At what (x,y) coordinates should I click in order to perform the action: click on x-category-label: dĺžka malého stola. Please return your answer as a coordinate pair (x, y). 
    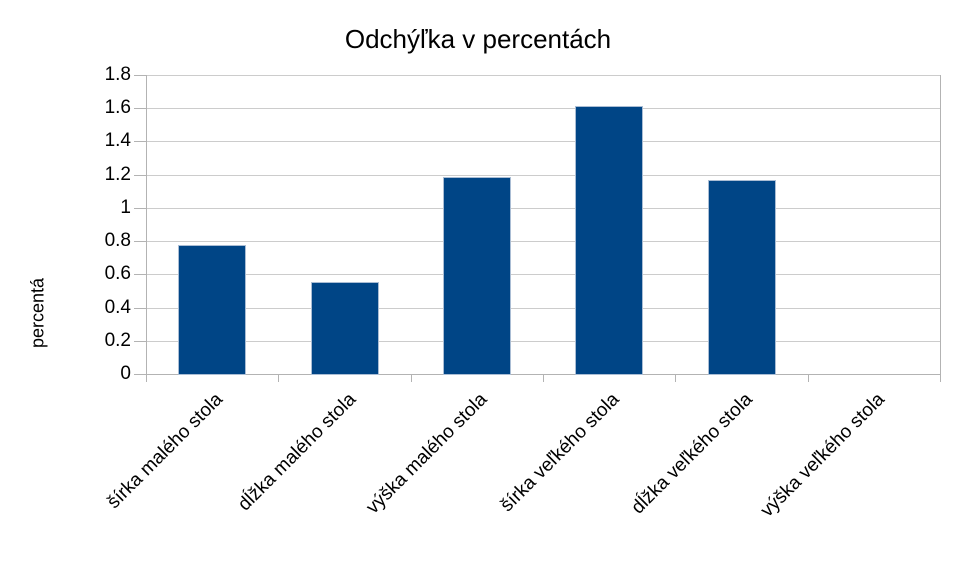
    Looking at the image, I should click on (296, 452).